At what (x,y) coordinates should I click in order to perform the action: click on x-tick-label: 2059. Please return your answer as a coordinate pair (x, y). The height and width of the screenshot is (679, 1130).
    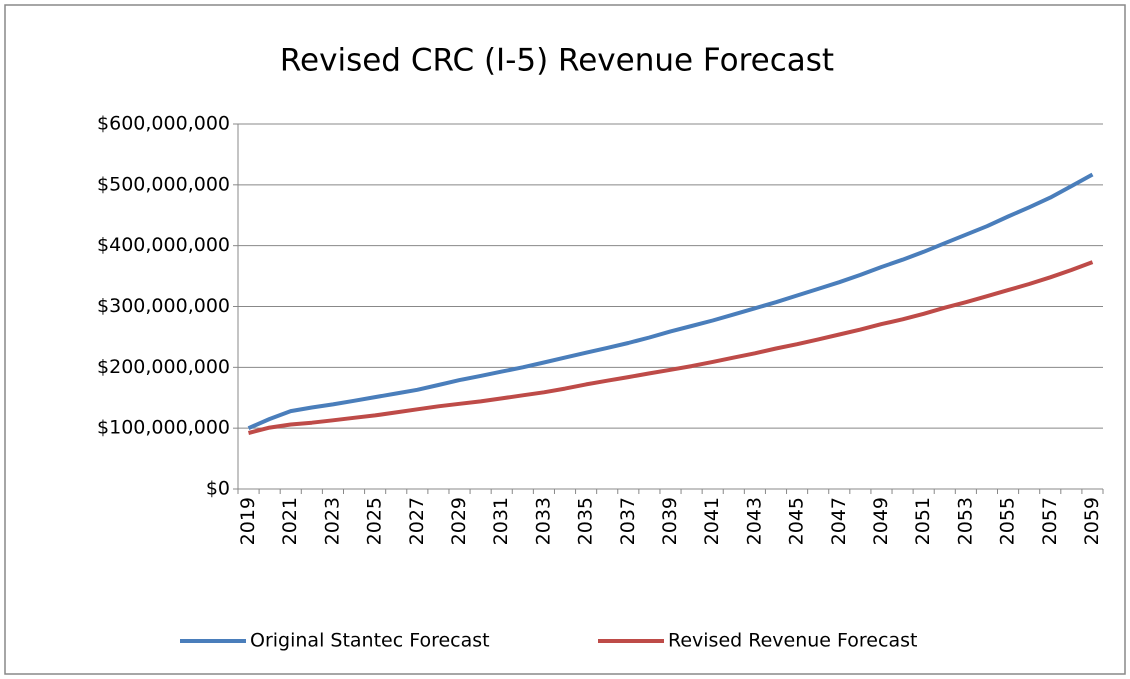
    Looking at the image, I should click on (1092, 521).